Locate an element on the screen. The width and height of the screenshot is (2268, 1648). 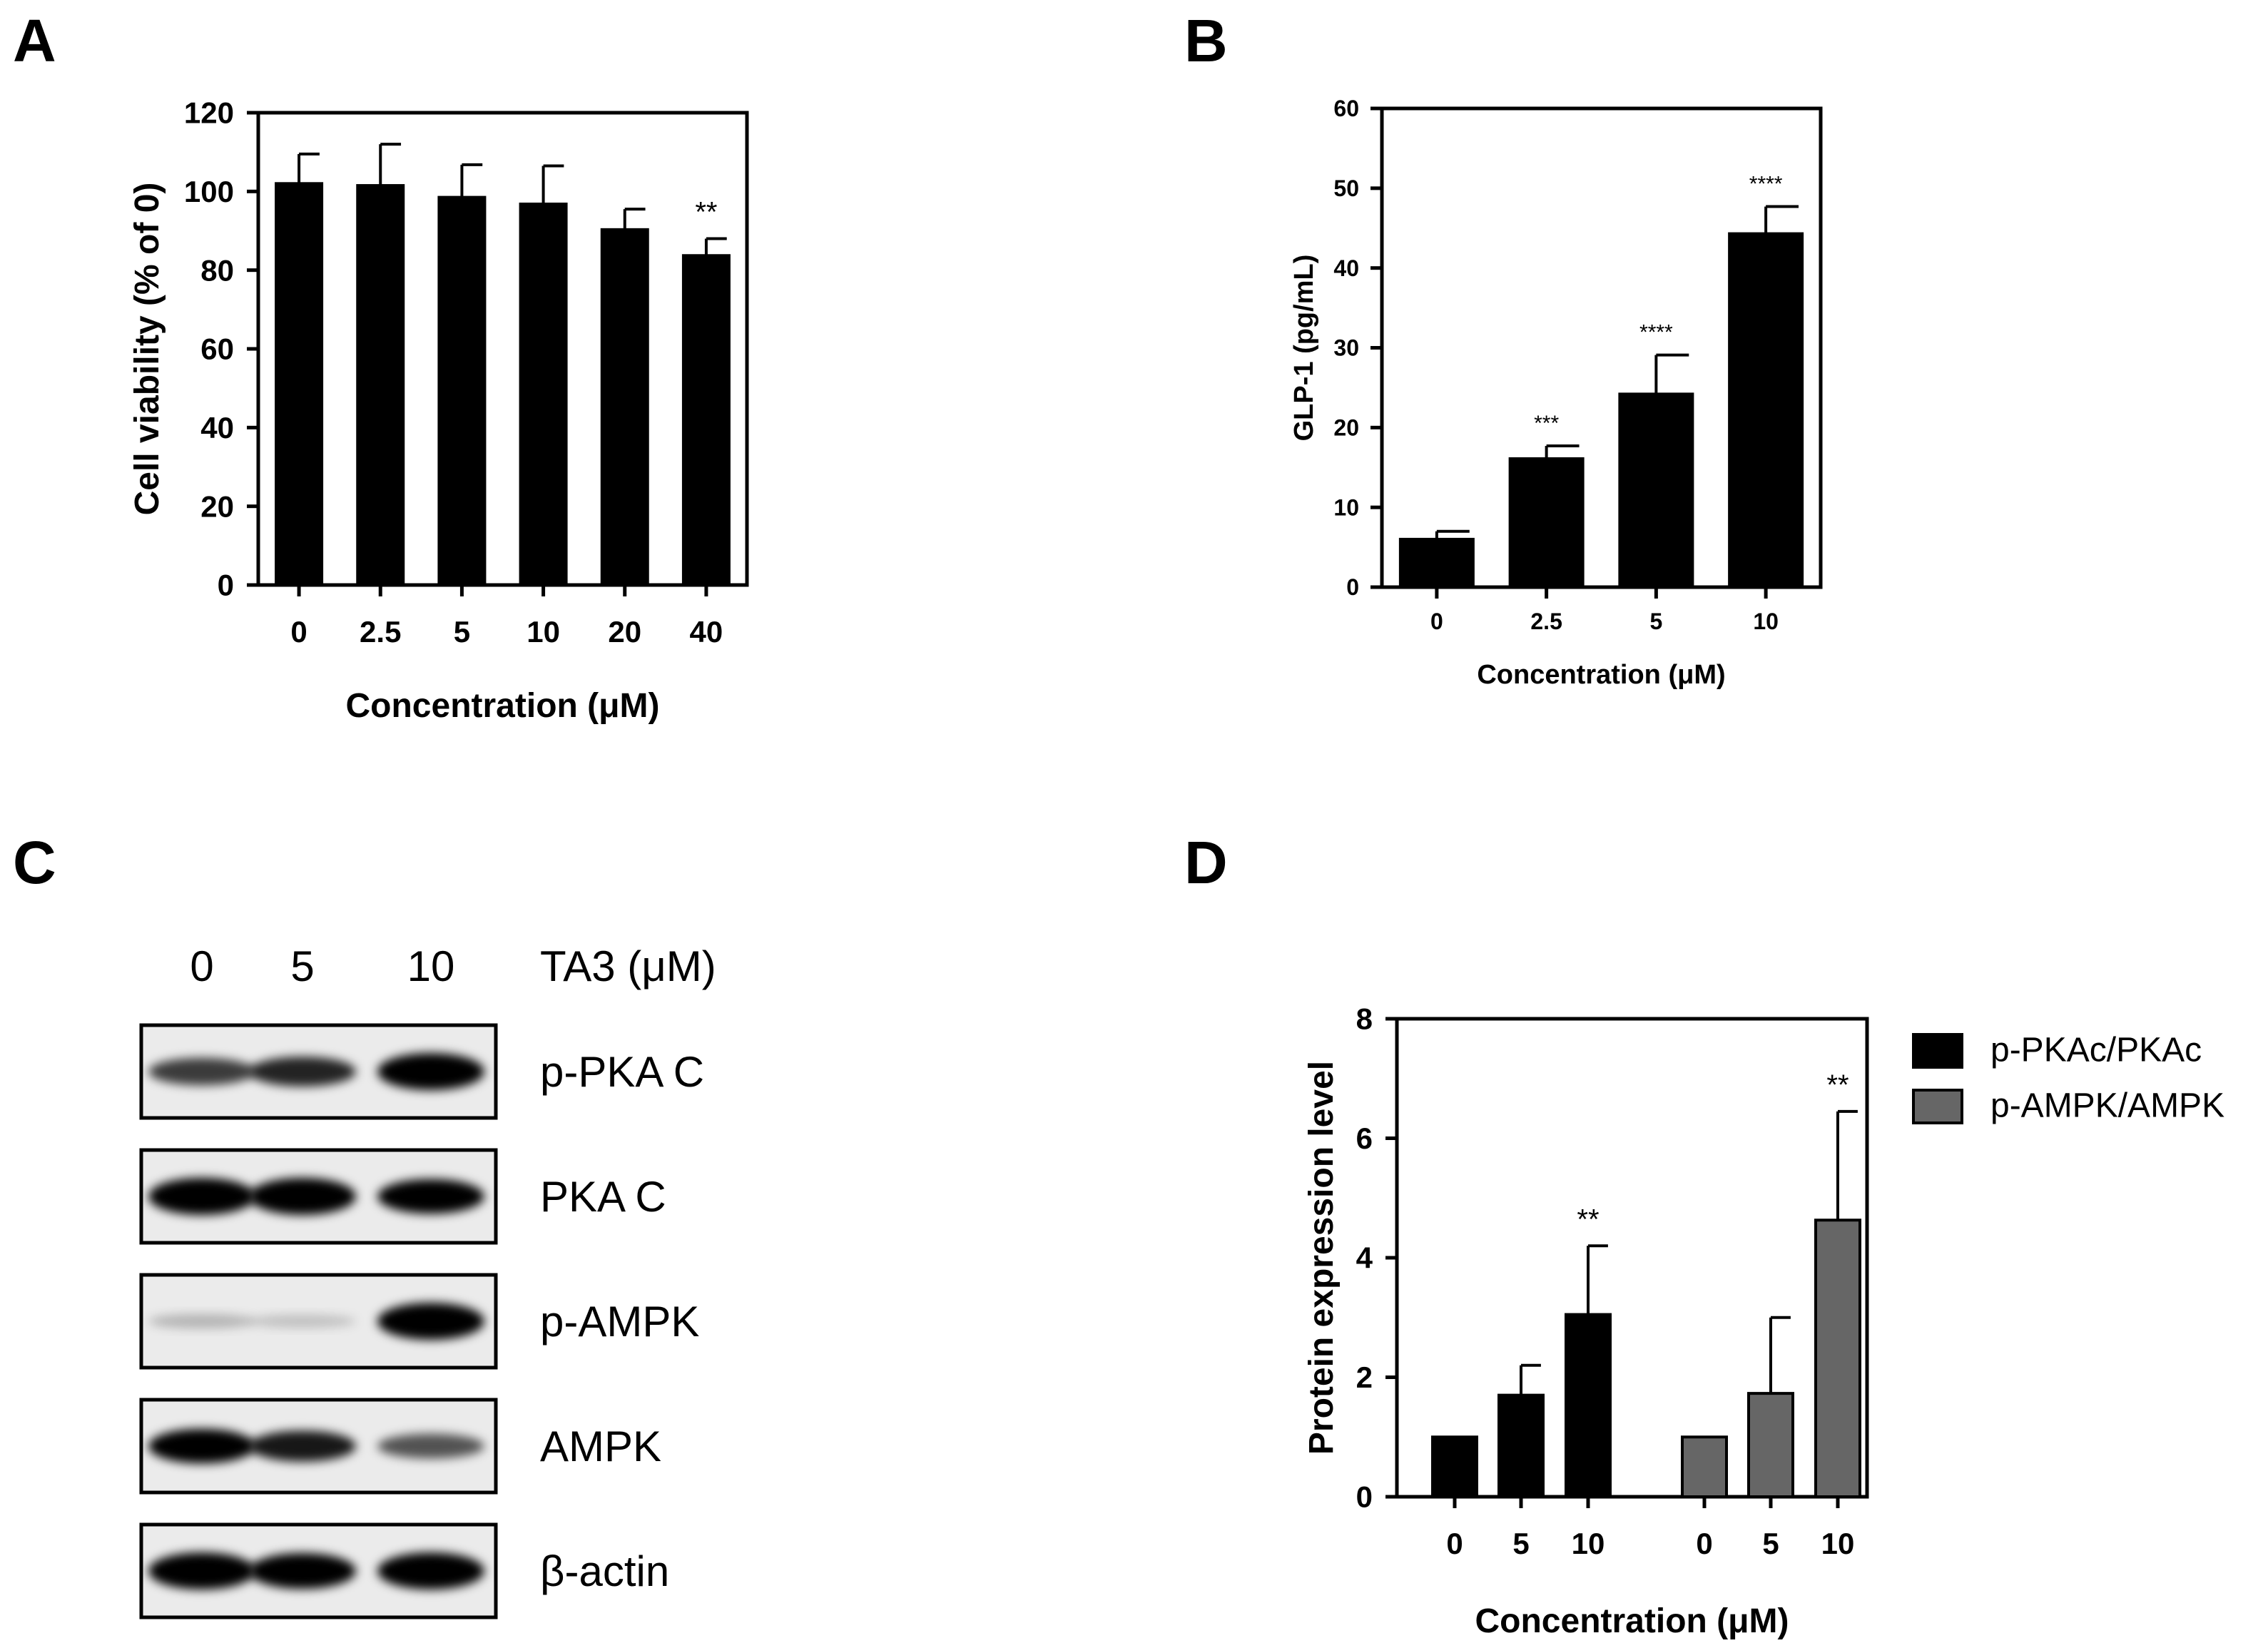
x-tick-label: 20 is located at coordinates (624, 632).